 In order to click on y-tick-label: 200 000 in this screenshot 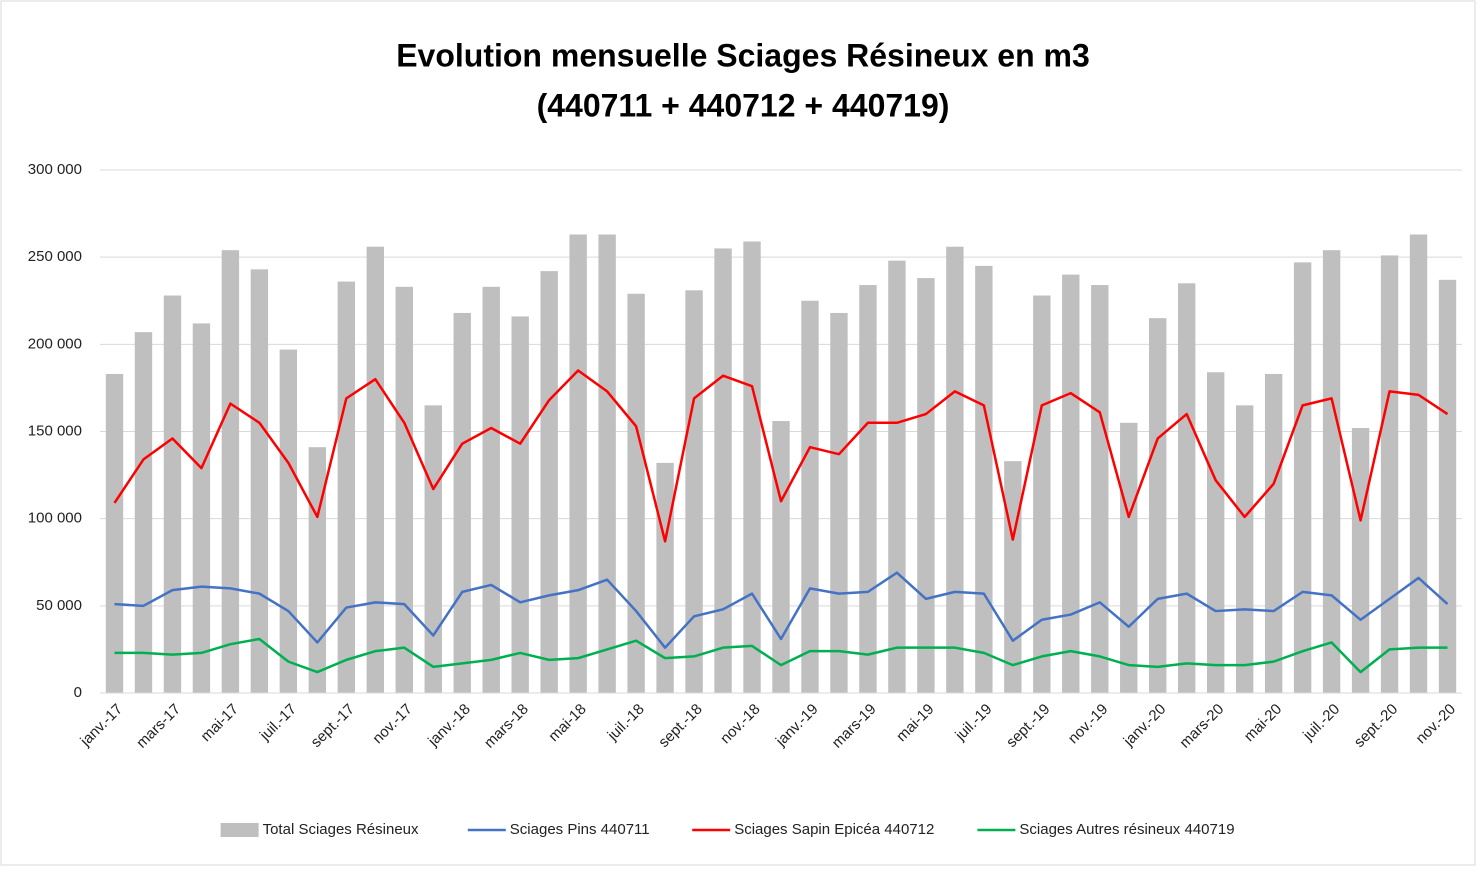, I will do `click(55, 343)`.